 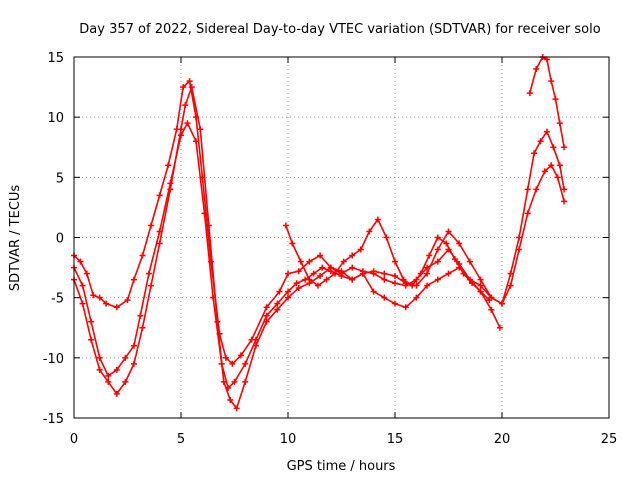 What do you see at coordinates (288, 439) in the screenshot?
I see `x-tick-label: 10` at bounding box center [288, 439].